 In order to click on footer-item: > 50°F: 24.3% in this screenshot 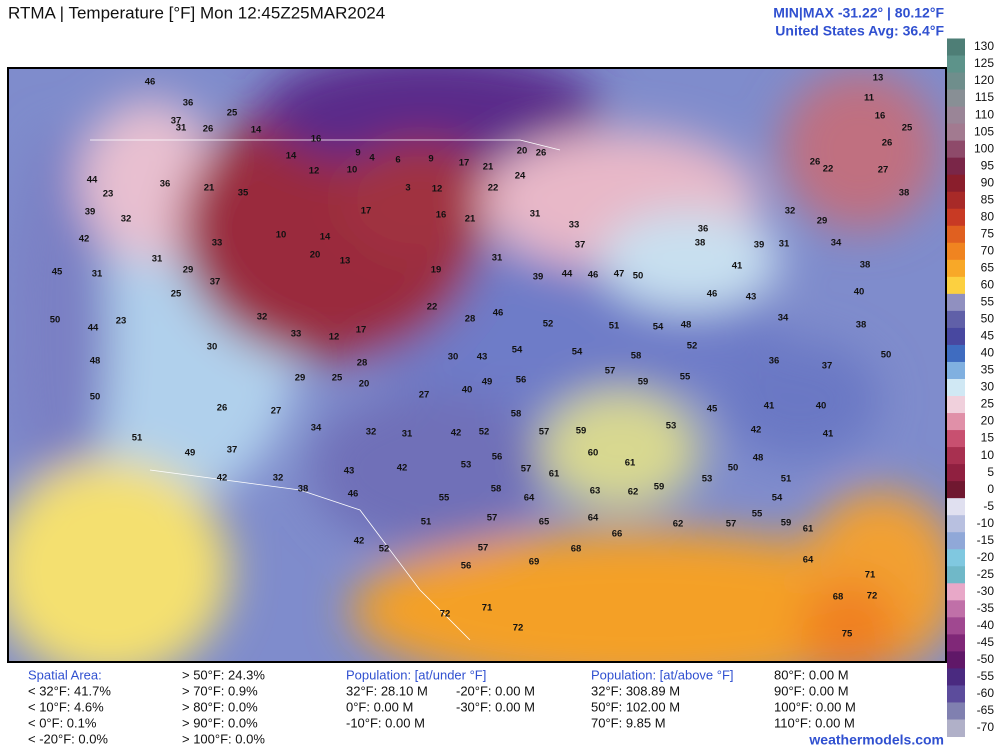, I will do `click(223, 674)`.